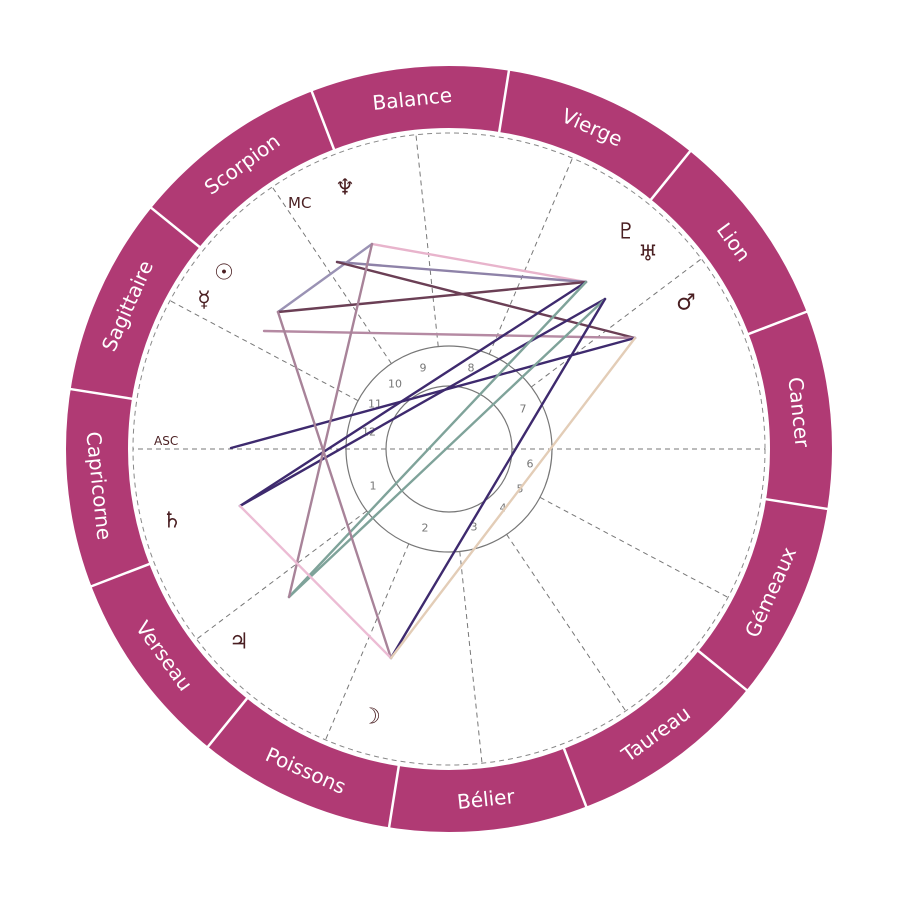 This screenshot has height=897, width=897. I want to click on moon-icon: ☽, so click(371, 717).